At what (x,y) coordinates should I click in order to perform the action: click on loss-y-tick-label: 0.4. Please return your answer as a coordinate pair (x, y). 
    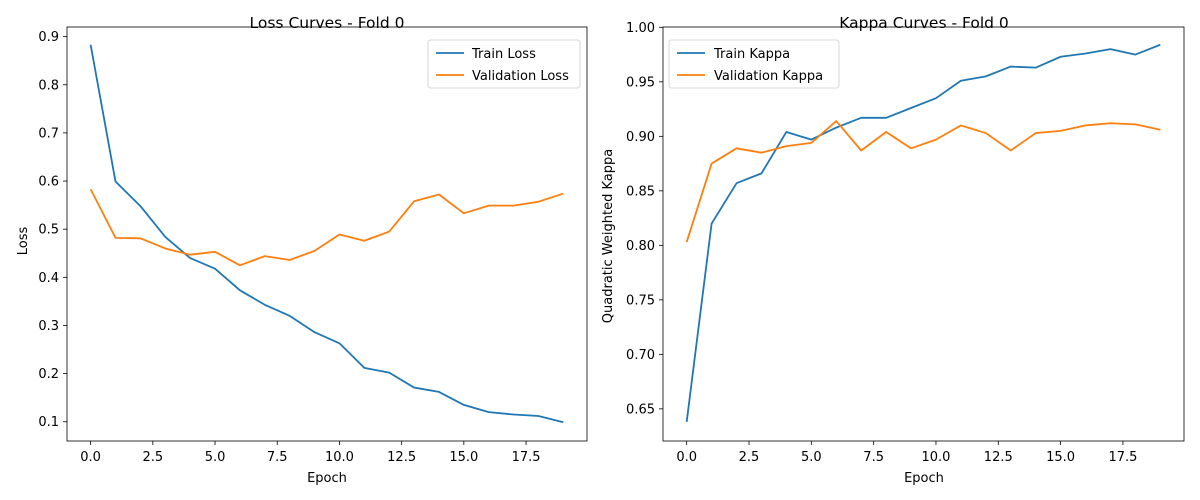
    Looking at the image, I should click on (48, 278).